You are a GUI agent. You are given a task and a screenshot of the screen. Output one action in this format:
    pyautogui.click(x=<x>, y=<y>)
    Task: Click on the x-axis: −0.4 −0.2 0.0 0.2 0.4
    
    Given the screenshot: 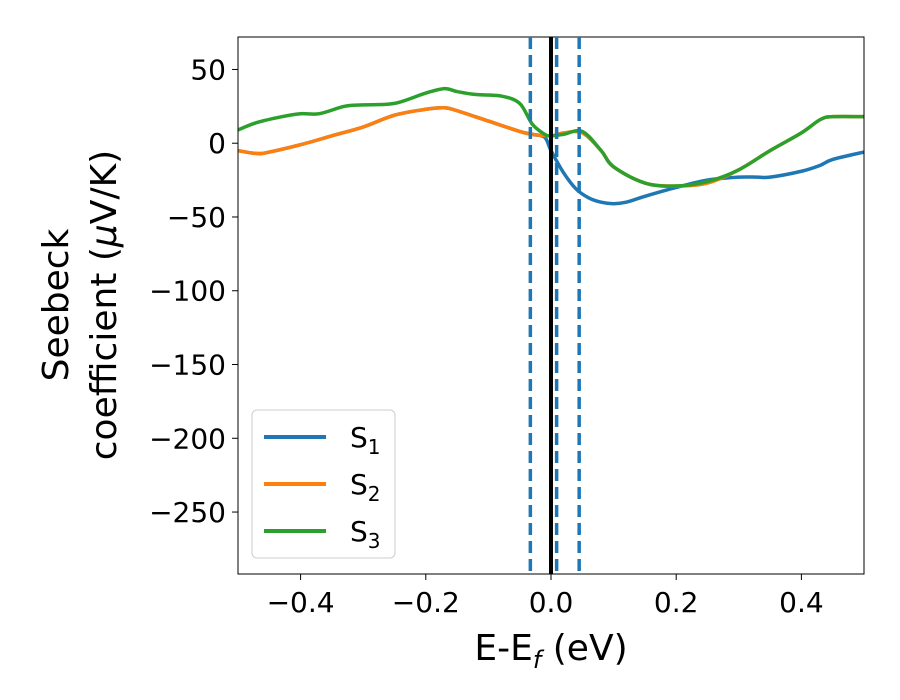 What is the action you would take?
    pyautogui.click(x=545, y=596)
    